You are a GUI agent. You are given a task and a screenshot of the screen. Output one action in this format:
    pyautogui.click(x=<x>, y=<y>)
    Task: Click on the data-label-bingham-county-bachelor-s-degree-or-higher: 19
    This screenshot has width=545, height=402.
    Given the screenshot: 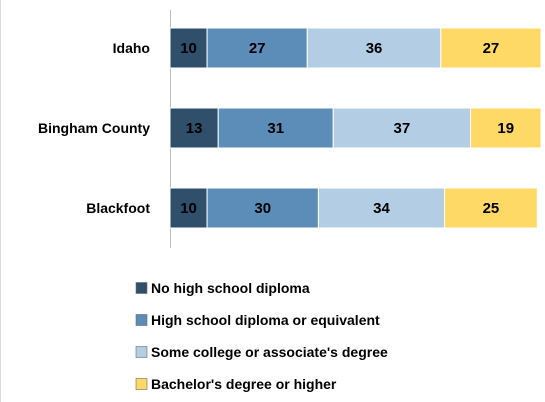 What is the action you would take?
    pyautogui.click(x=505, y=128)
    